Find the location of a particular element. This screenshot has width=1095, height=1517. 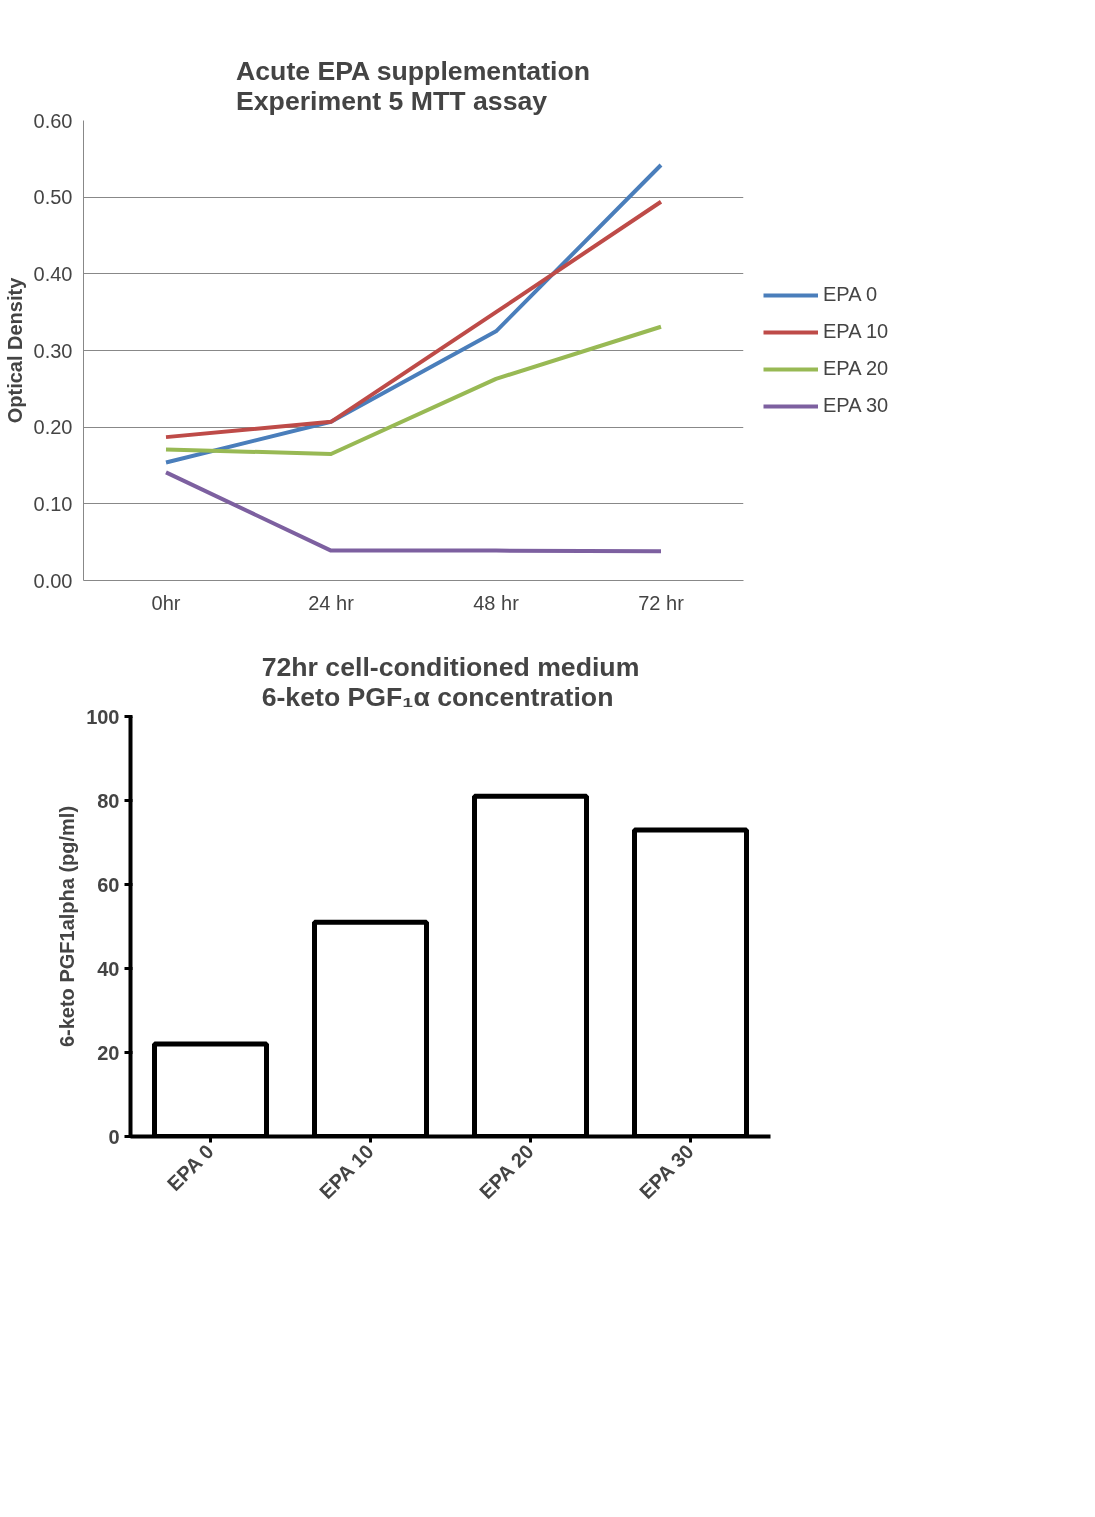

x-tick-label: 0hr is located at coordinates (166, 602).